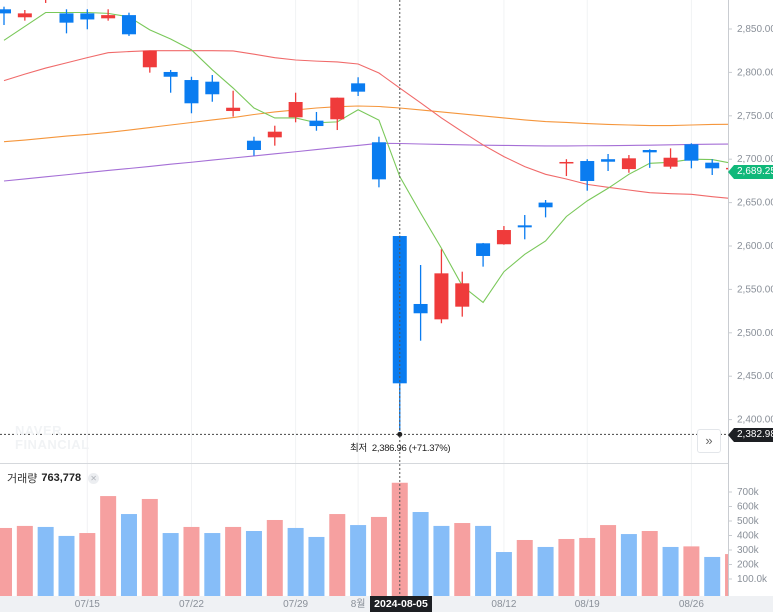 The height and width of the screenshot is (612, 773). I want to click on y-tick-label: 2,550.00, so click(755, 289).